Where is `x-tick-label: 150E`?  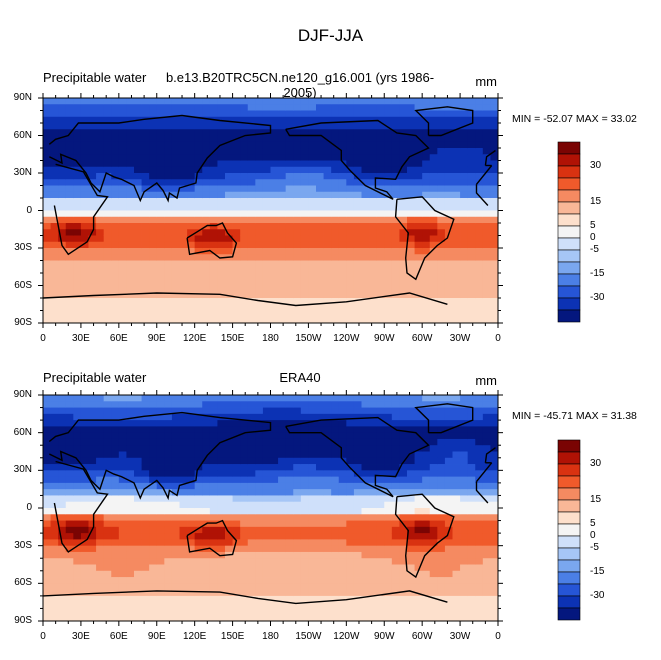 x-tick-label: 150E is located at coordinates (232, 636).